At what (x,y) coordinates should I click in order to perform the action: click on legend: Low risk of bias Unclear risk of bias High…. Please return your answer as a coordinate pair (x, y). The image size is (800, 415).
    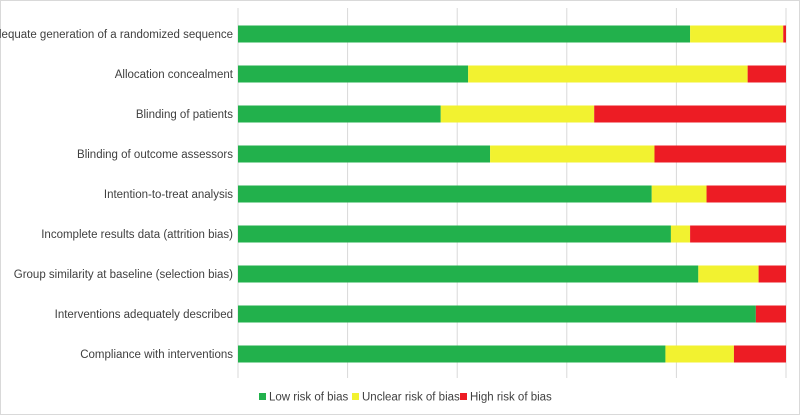
    Looking at the image, I should click on (405, 398).